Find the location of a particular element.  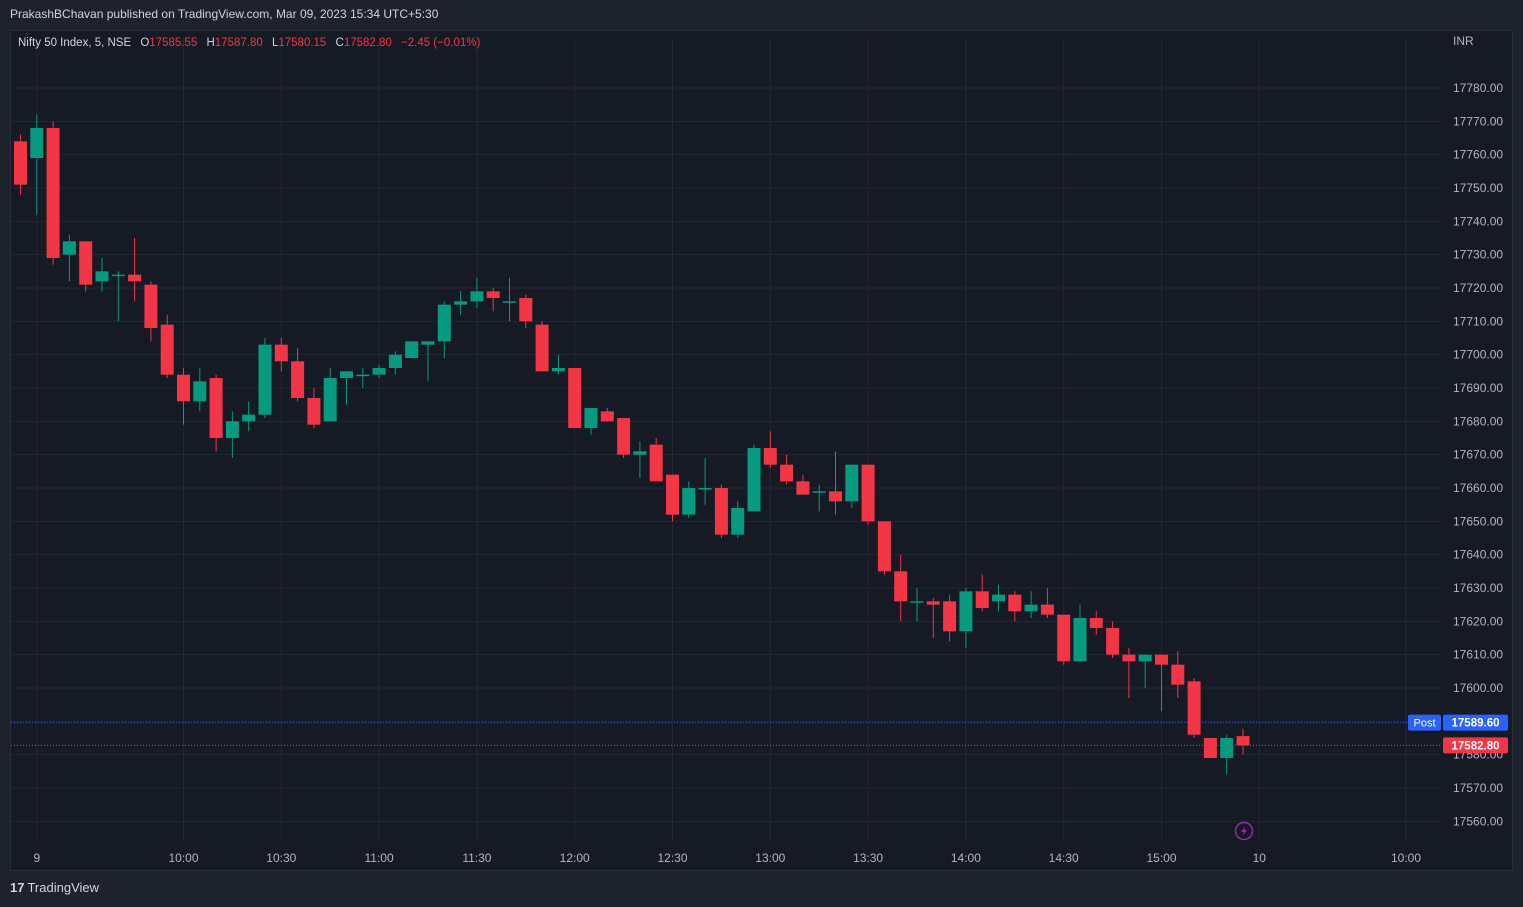

price-tick-label: 17570.00 is located at coordinates (1478, 788).